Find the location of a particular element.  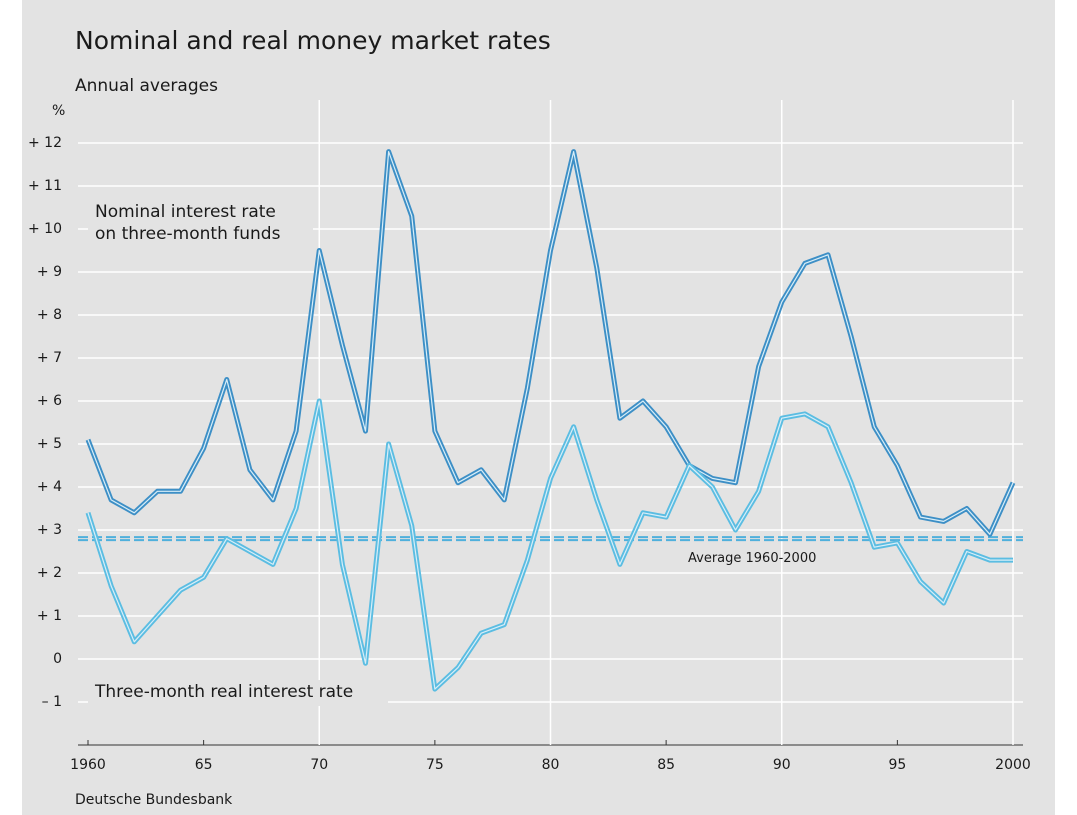

y-tick-label: – 1 is located at coordinates (52, 702).